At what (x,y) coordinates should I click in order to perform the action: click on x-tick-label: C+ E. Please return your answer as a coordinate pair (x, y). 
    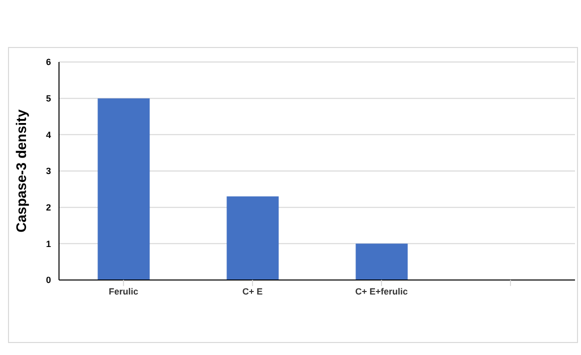
    Looking at the image, I should click on (252, 291).